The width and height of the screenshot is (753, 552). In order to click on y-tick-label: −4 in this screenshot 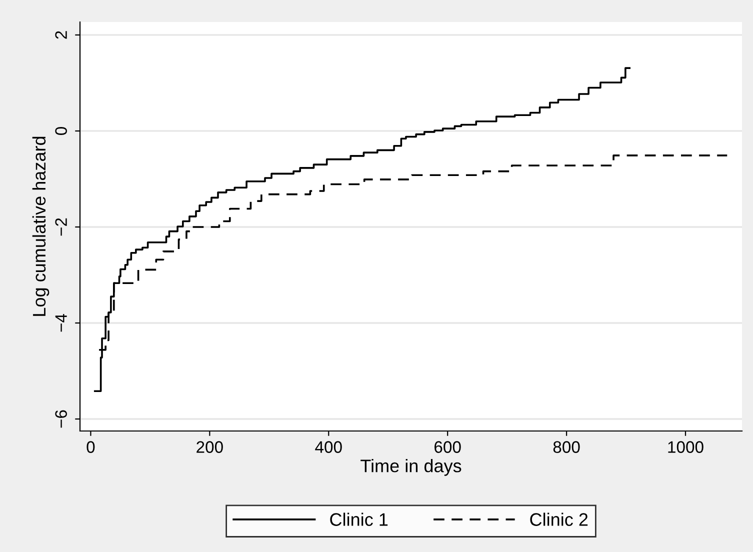, I will do `click(61, 323)`.